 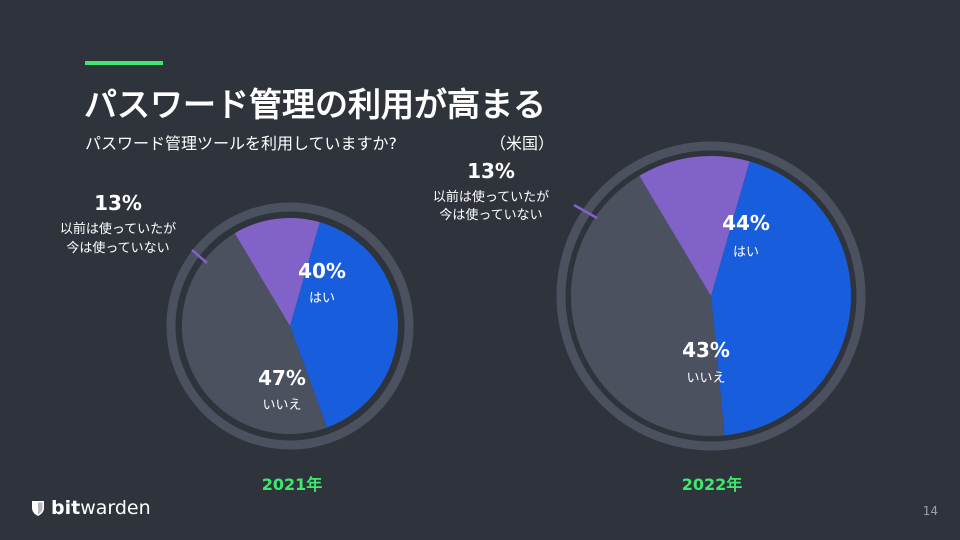 I want to click on pie-pct-1-2: 47%, so click(x=282, y=378).